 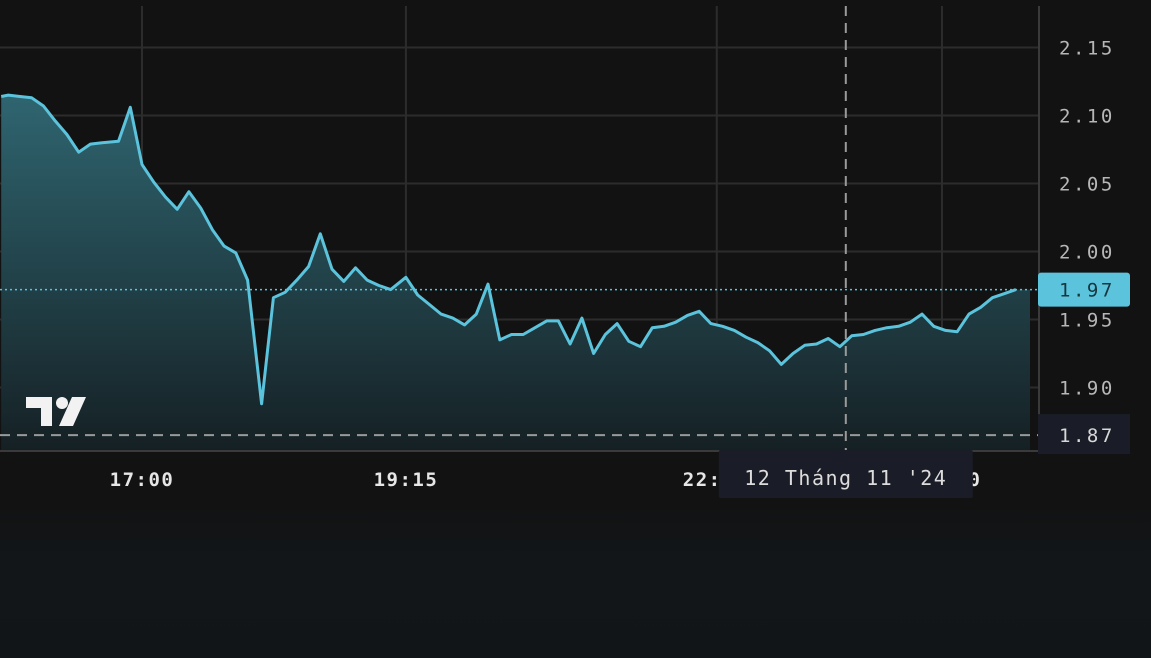 What do you see at coordinates (1087, 321) in the screenshot?
I see `y-tick-label: 1.95` at bounding box center [1087, 321].